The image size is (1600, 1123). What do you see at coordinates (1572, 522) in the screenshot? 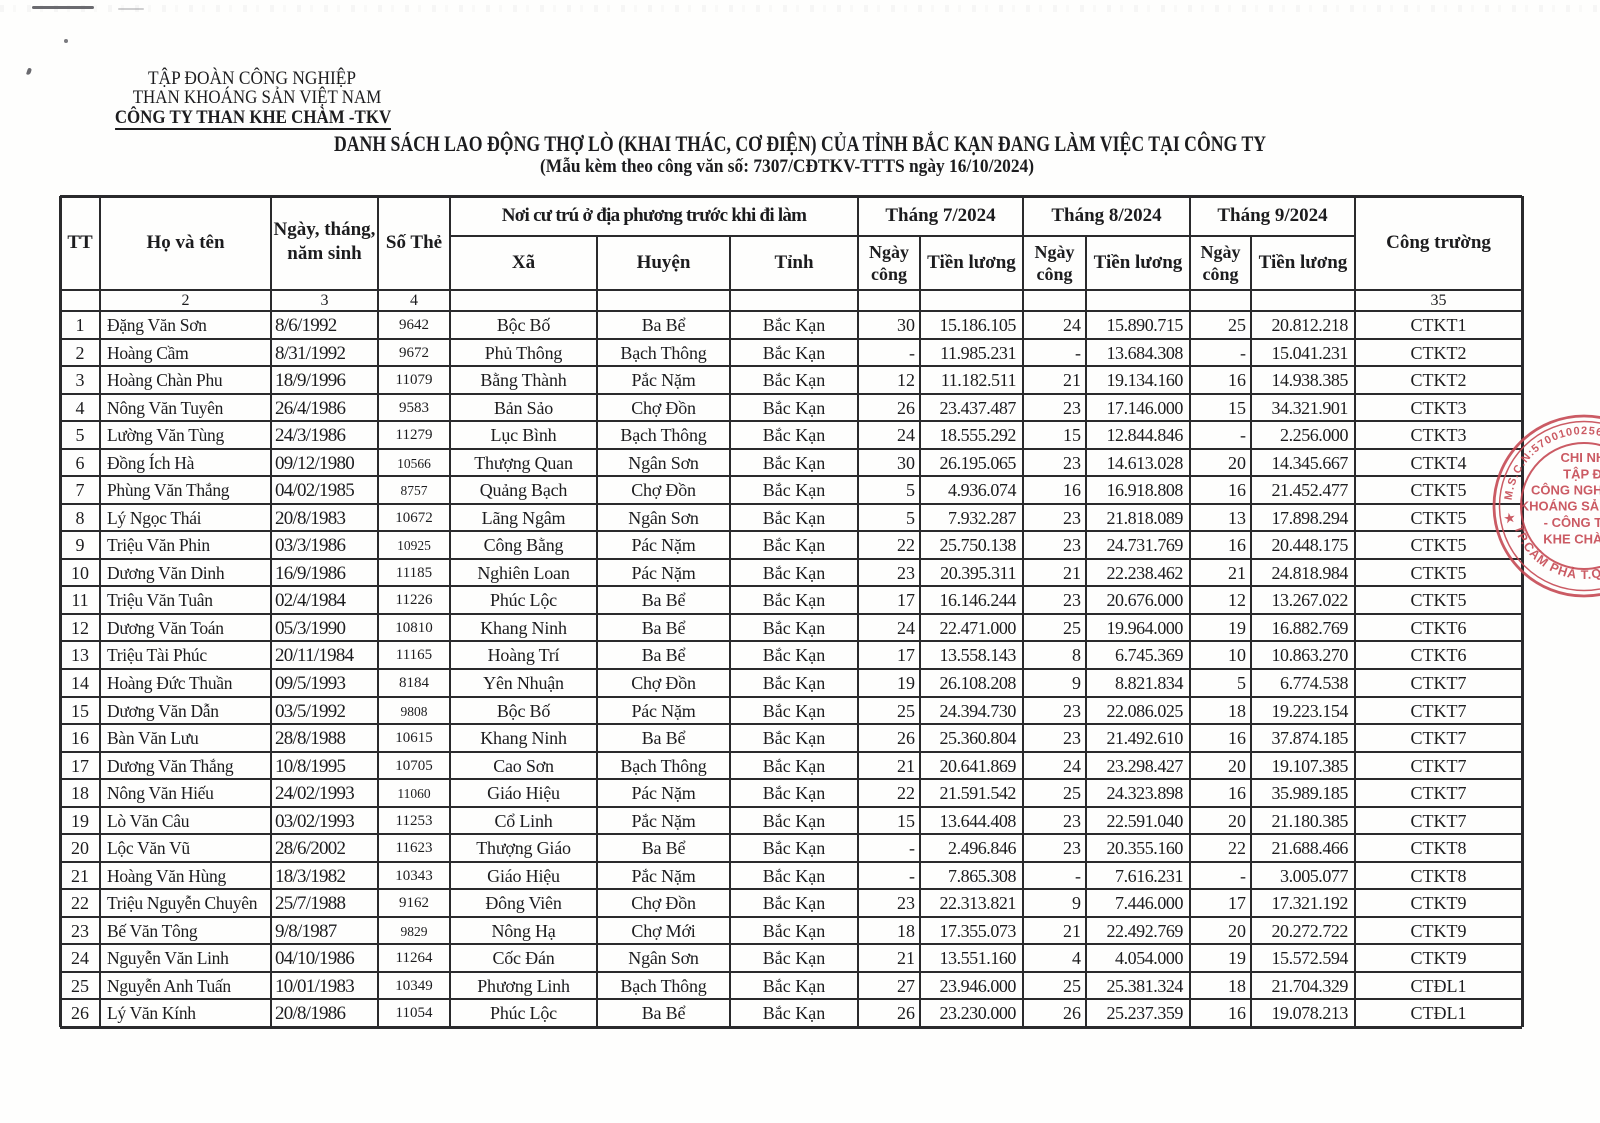
I see `svg-text: - CÔNG TY THAN` at bounding box center [1572, 522].